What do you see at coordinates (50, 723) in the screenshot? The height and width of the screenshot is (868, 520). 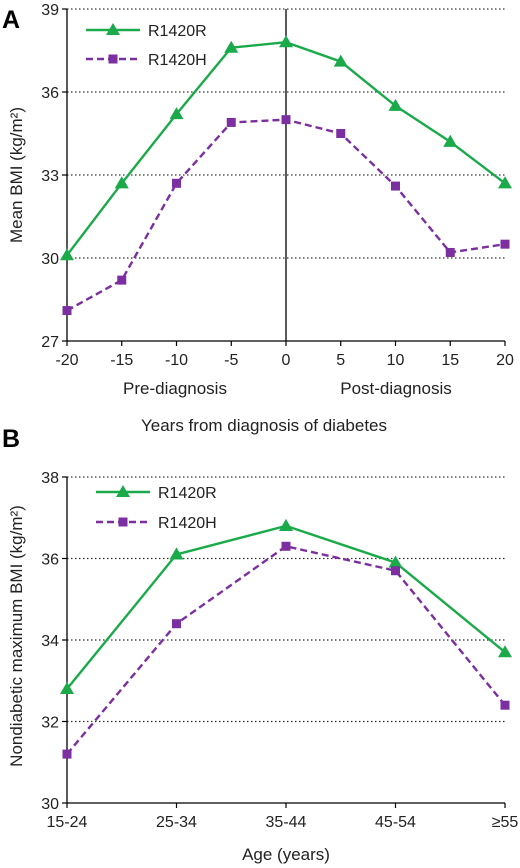 I see `y-tick-label: 32` at bounding box center [50, 723].